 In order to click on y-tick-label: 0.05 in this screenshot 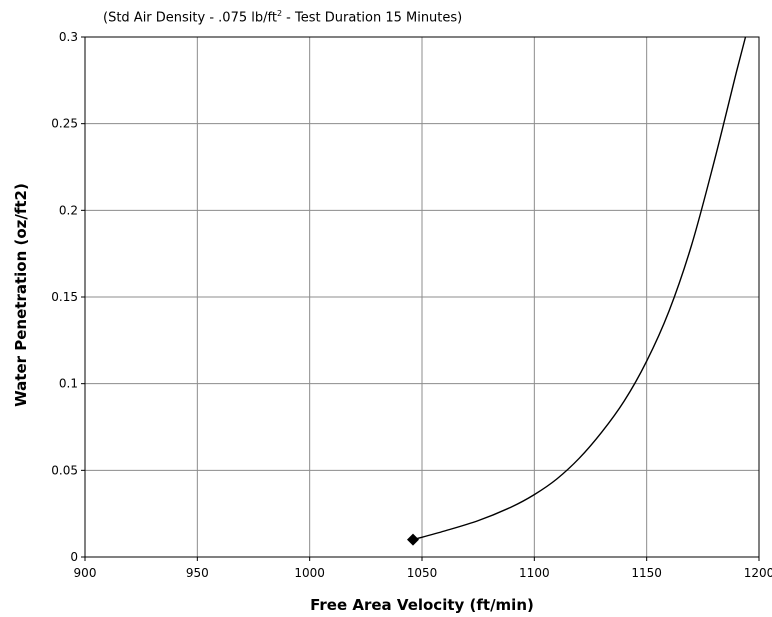, I will do `click(64, 470)`.